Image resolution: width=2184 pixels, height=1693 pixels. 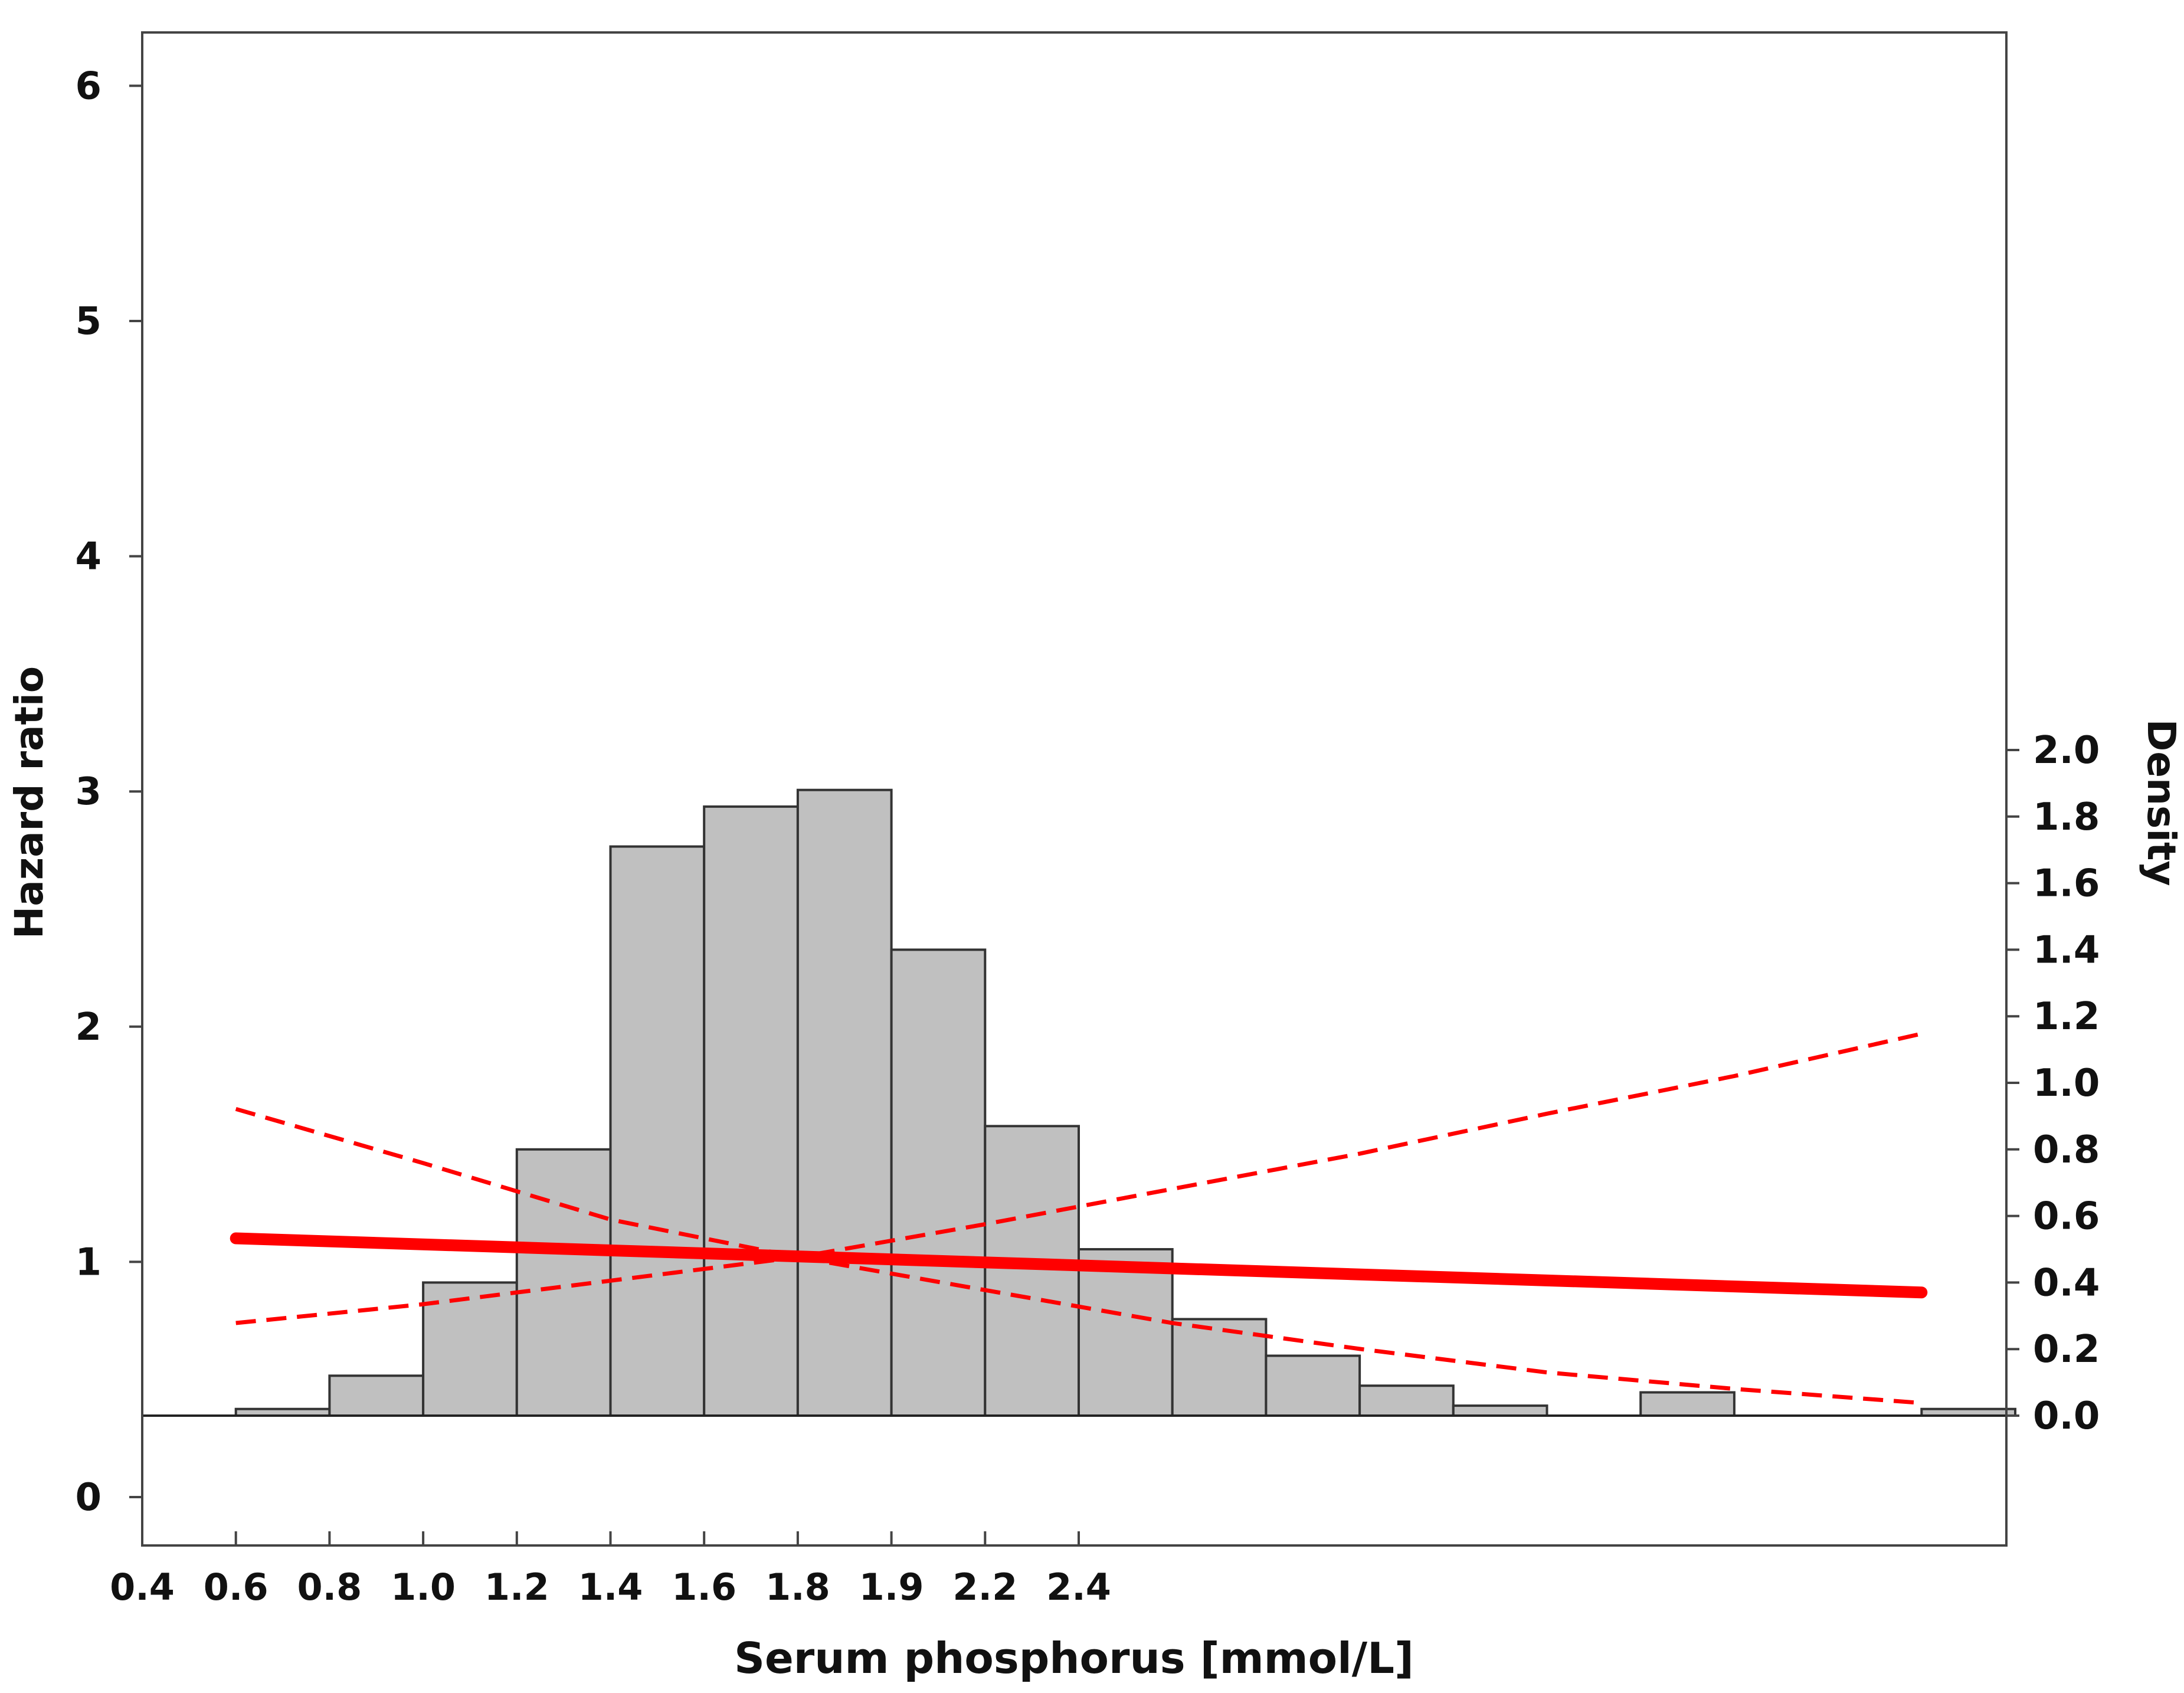 What do you see at coordinates (423, 1588) in the screenshot?
I see `x-tick-label: 1.0` at bounding box center [423, 1588].